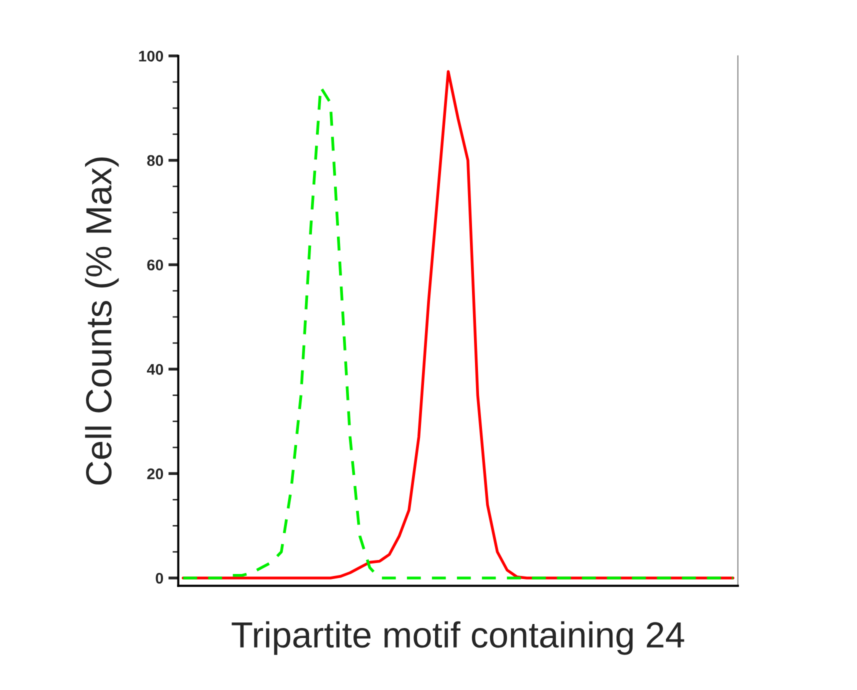  What do you see at coordinates (160, 578) in the screenshot?
I see `y-tick-label: 0` at bounding box center [160, 578].